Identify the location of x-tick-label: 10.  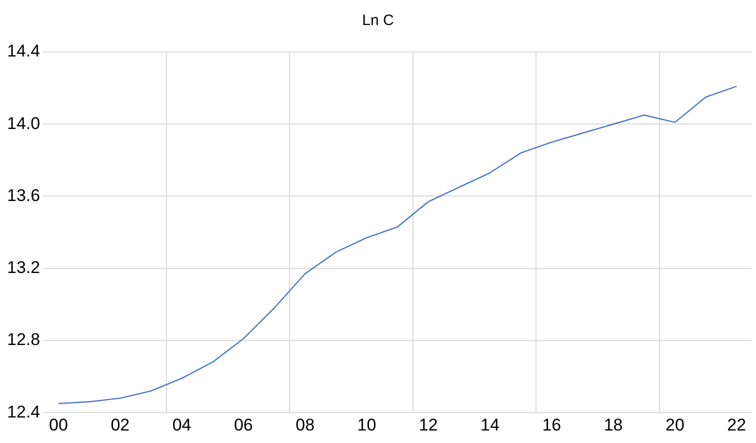
(366, 424).